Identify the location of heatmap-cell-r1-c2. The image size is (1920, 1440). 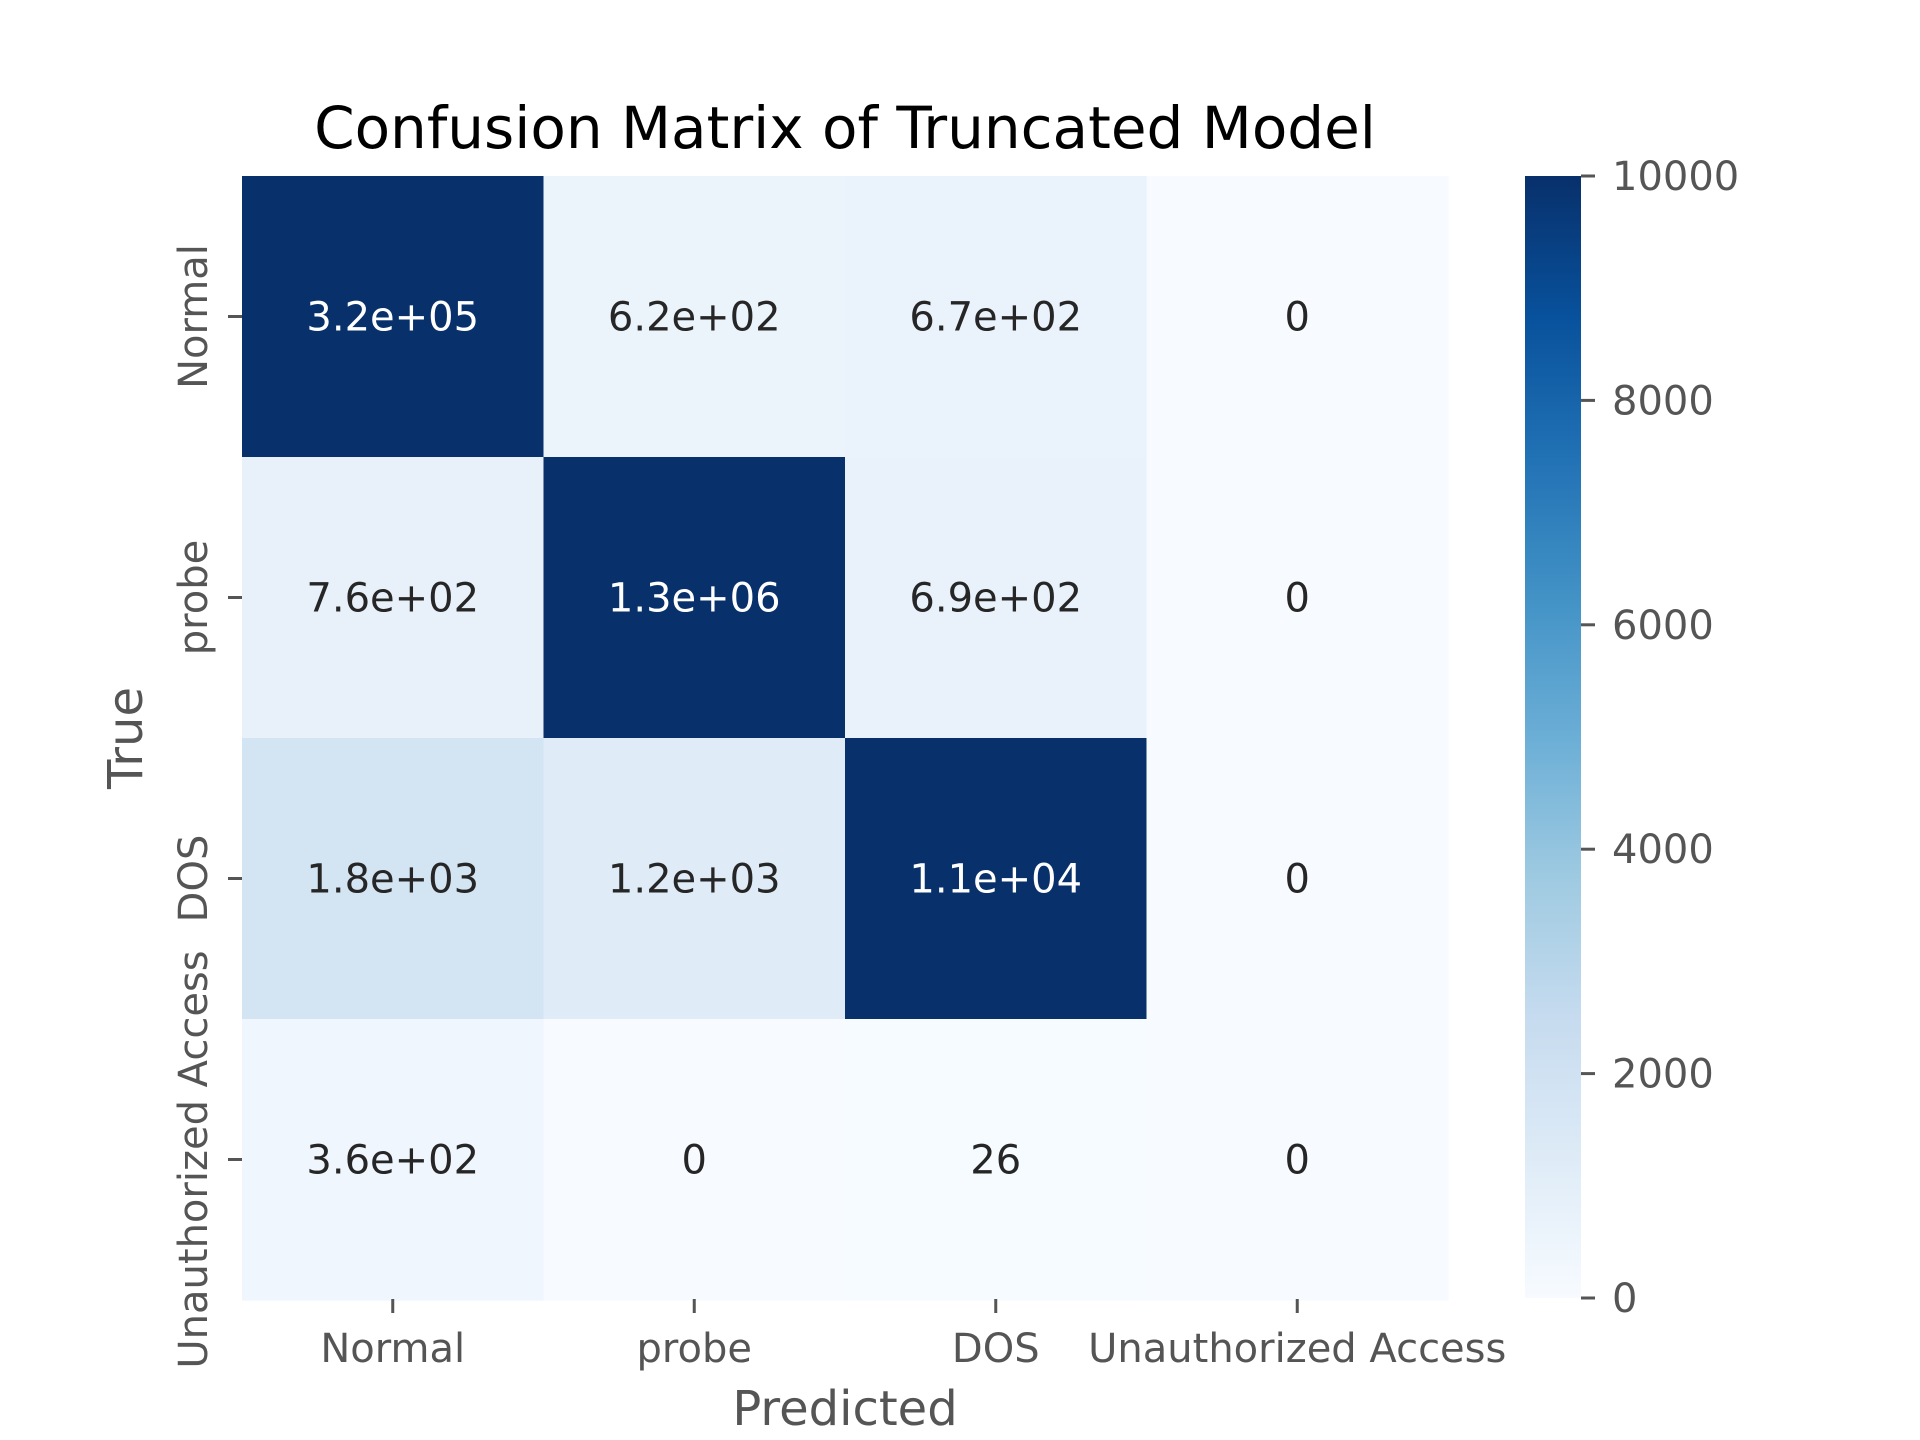
(996, 598).